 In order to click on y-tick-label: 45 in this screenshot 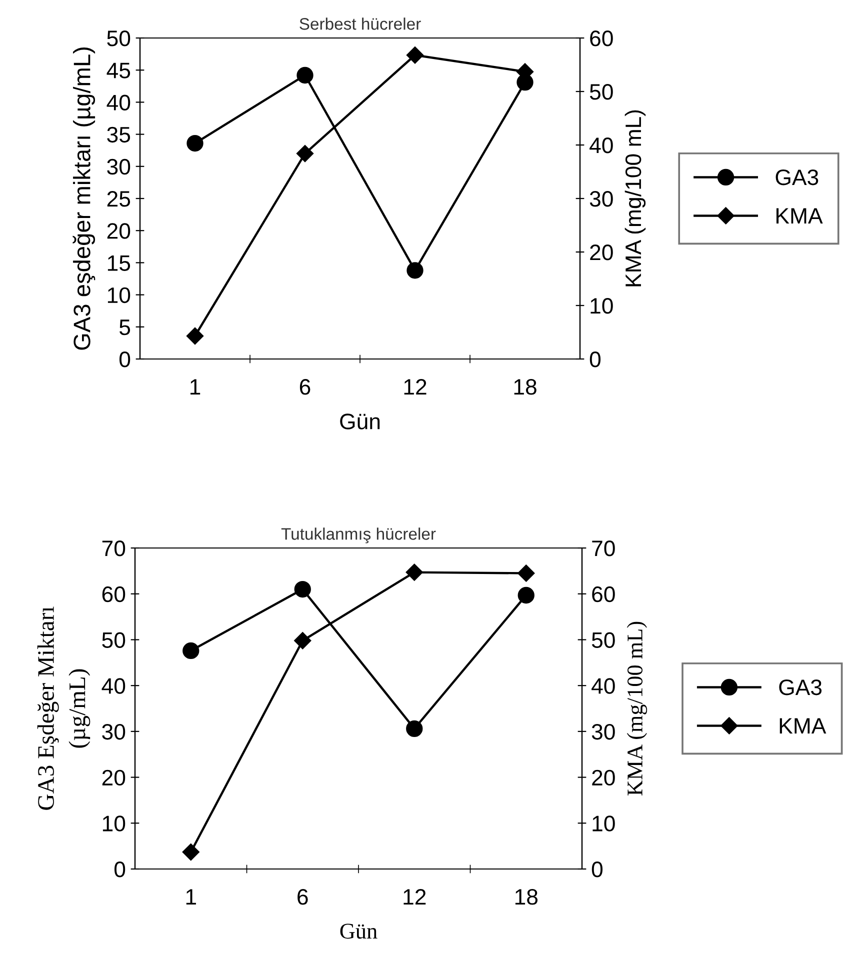, I will do `click(118, 70)`.